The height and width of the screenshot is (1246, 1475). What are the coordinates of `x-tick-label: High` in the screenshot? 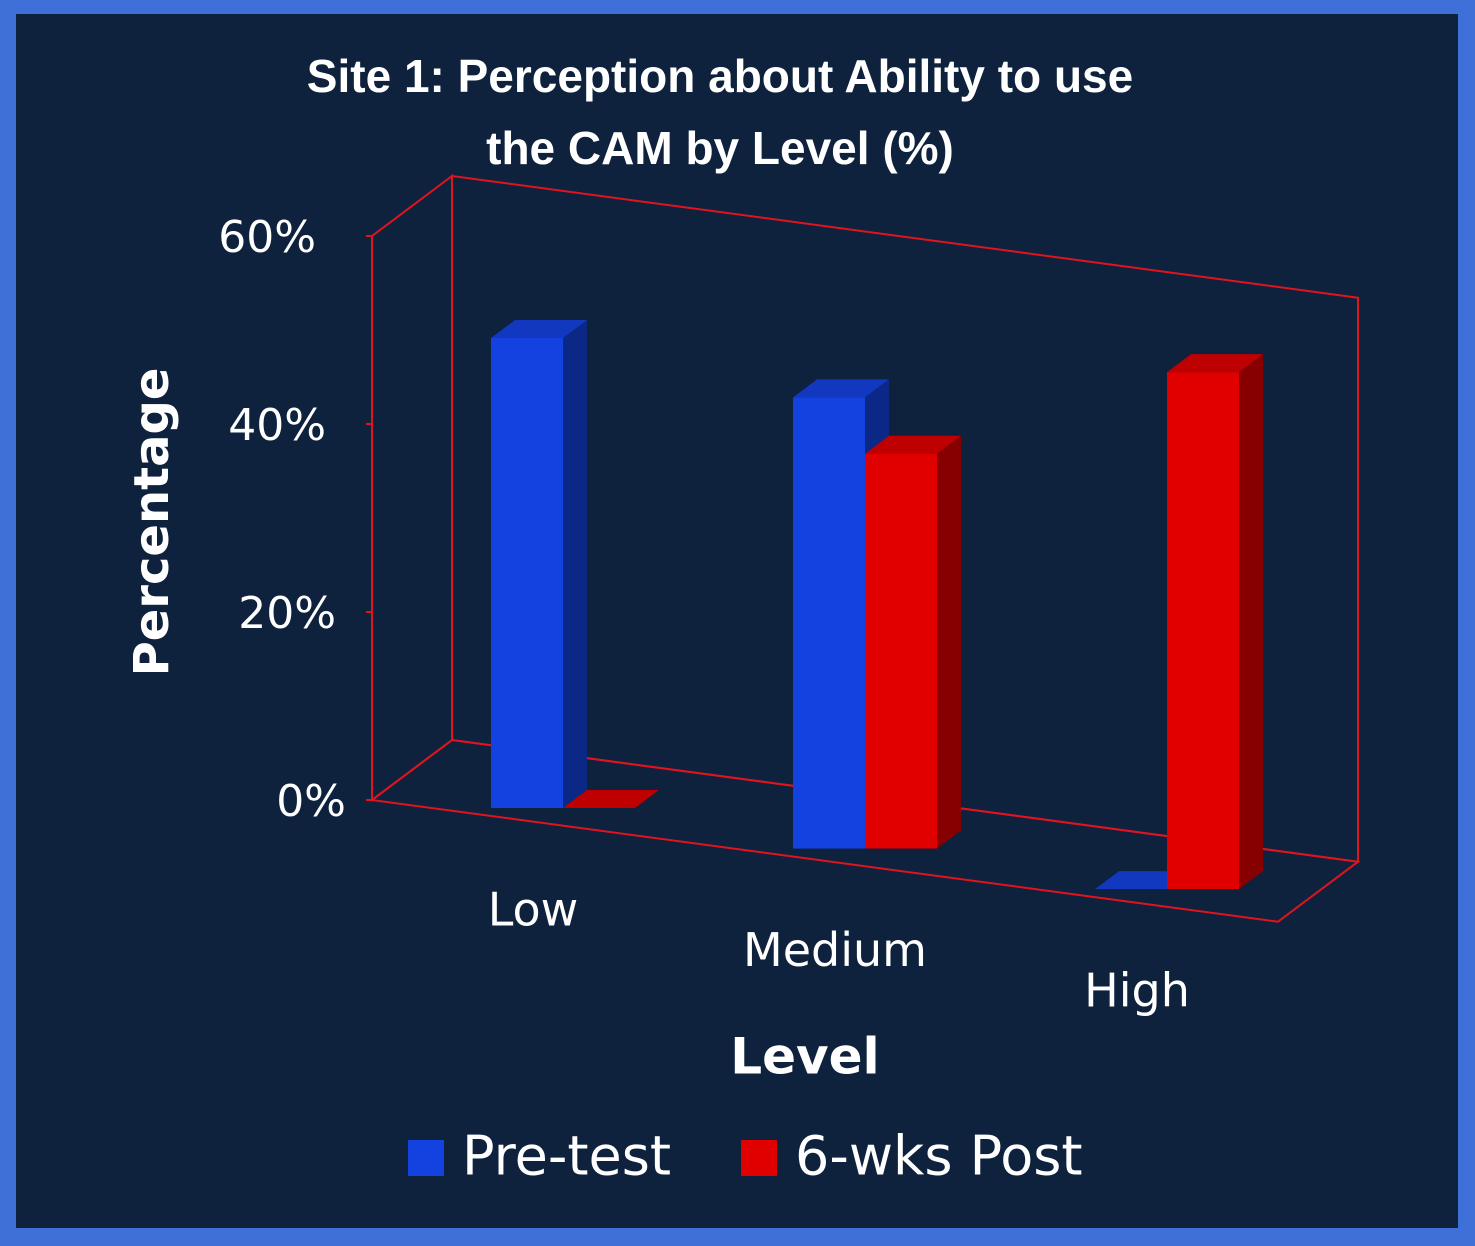 It's located at (1137, 991).